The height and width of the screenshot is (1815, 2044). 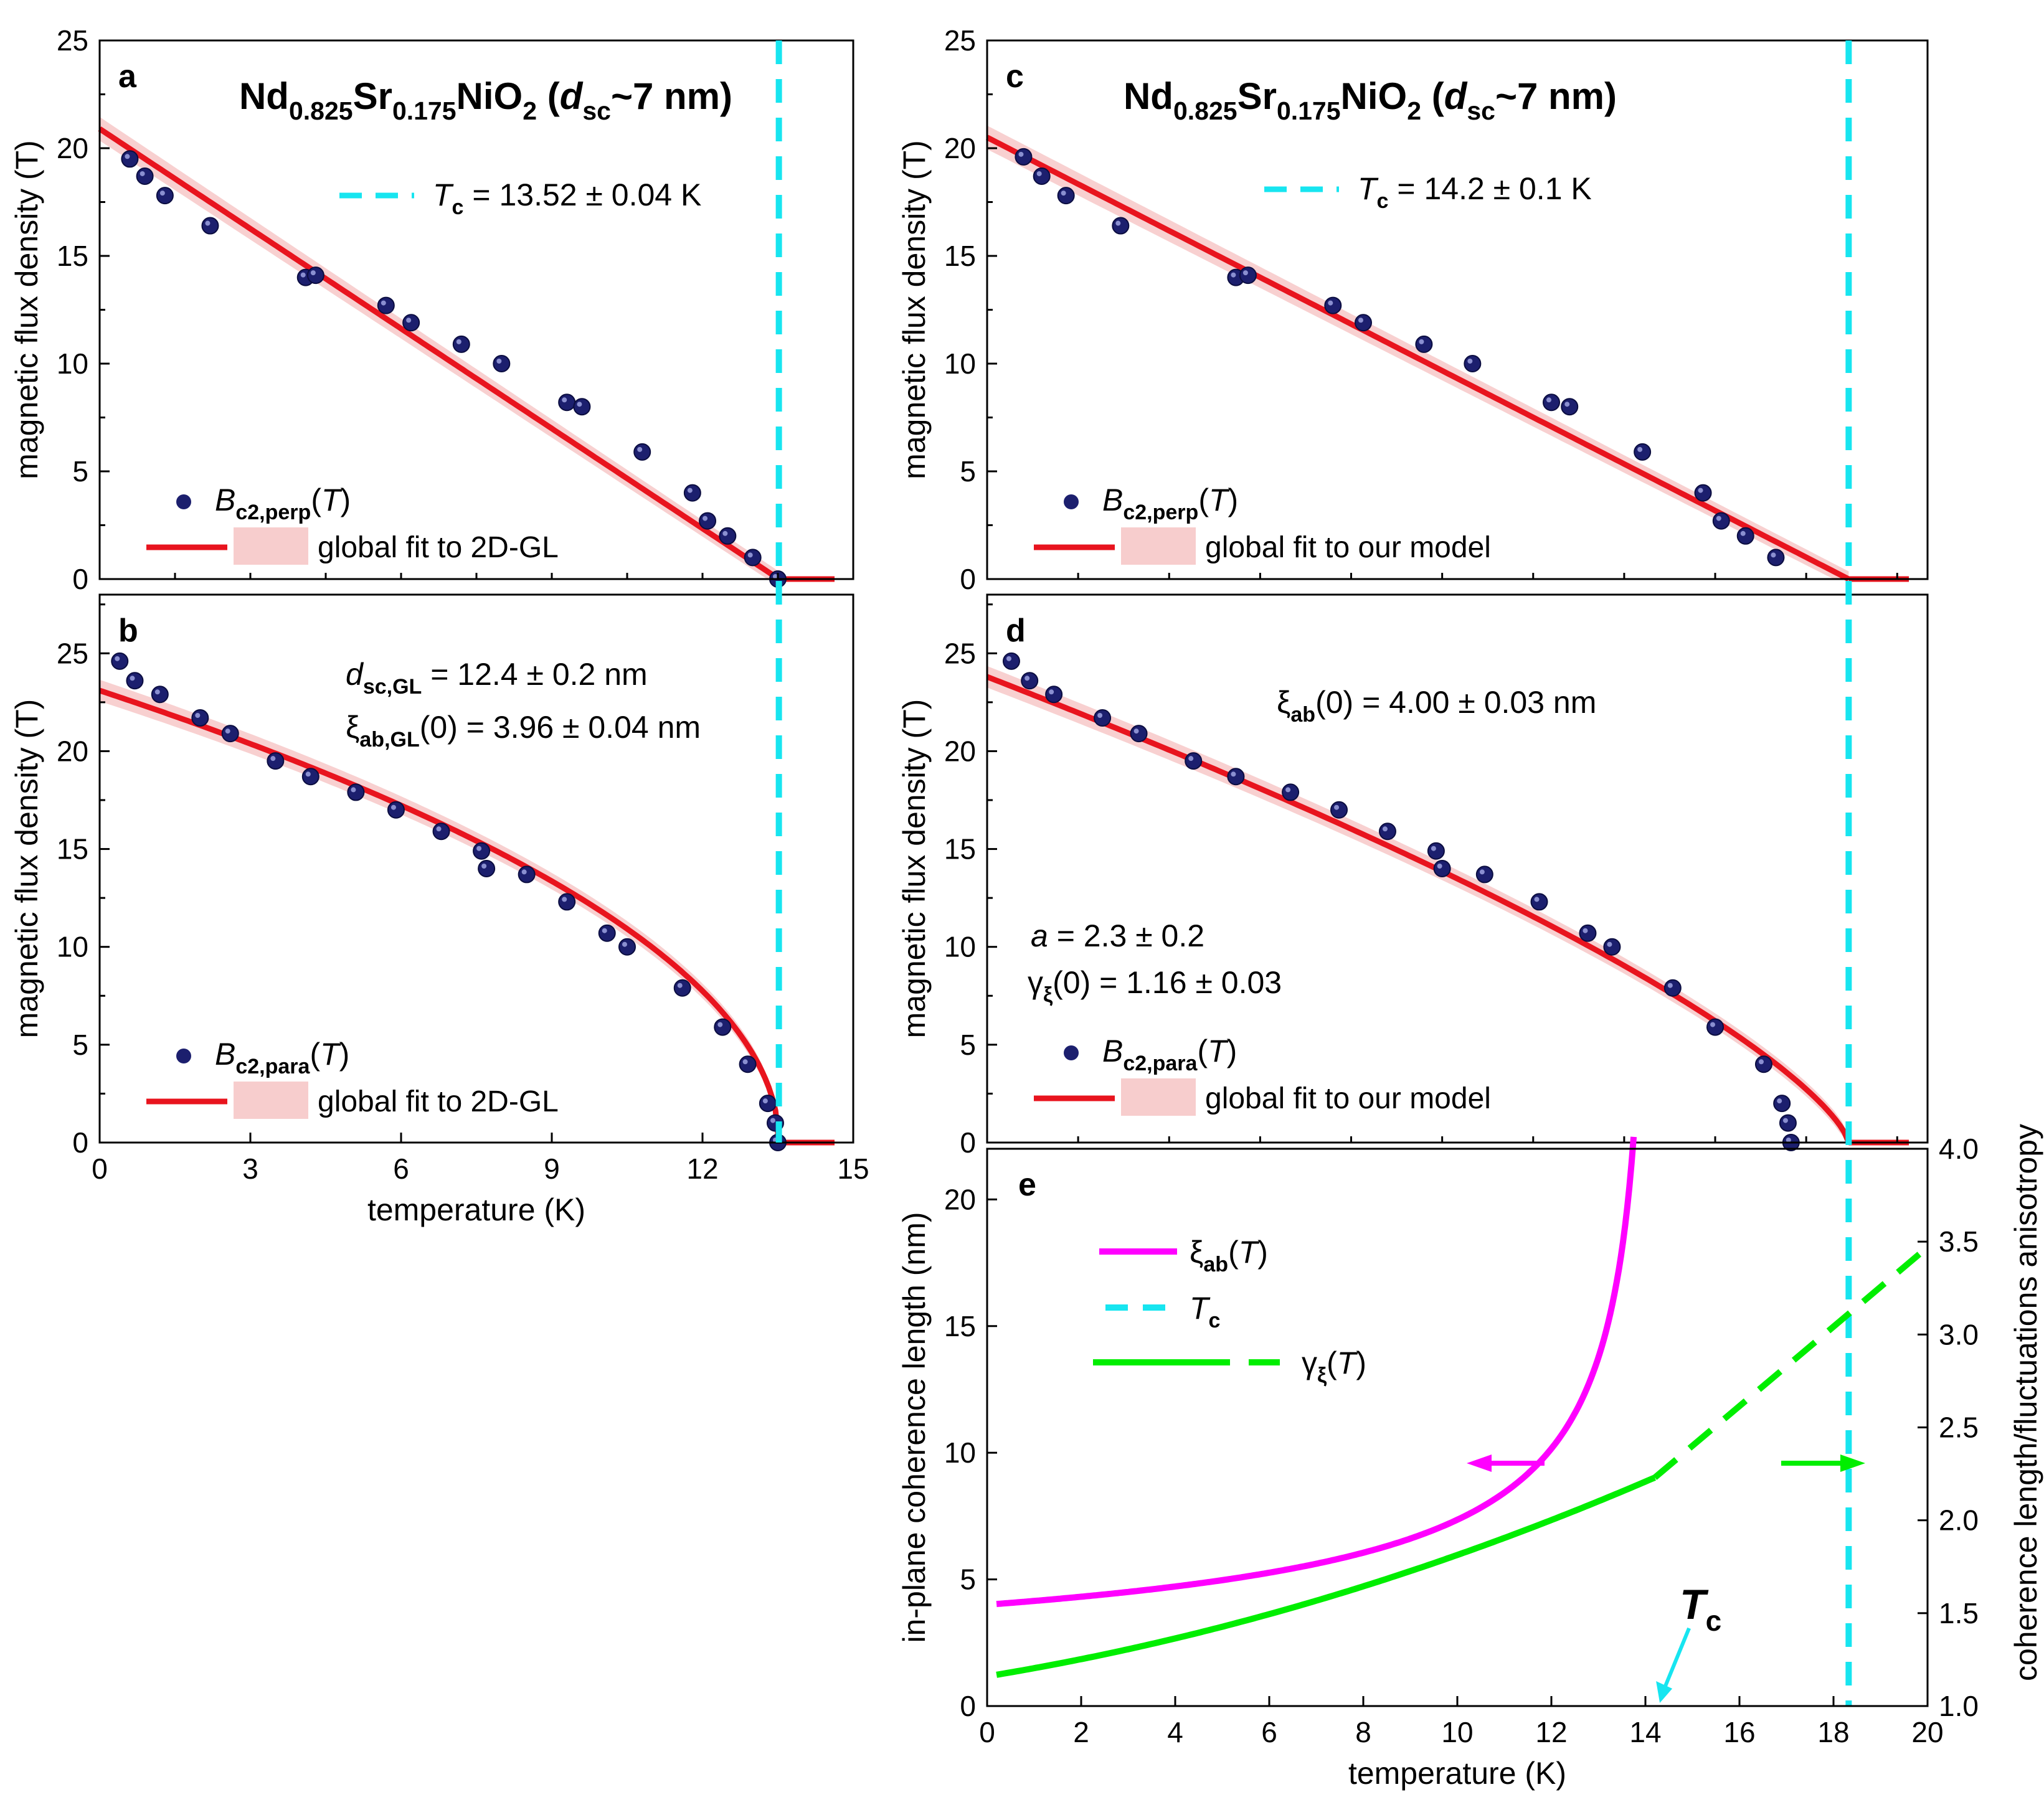 I want to click on x-tick-label: 4, so click(x=1175, y=1732).